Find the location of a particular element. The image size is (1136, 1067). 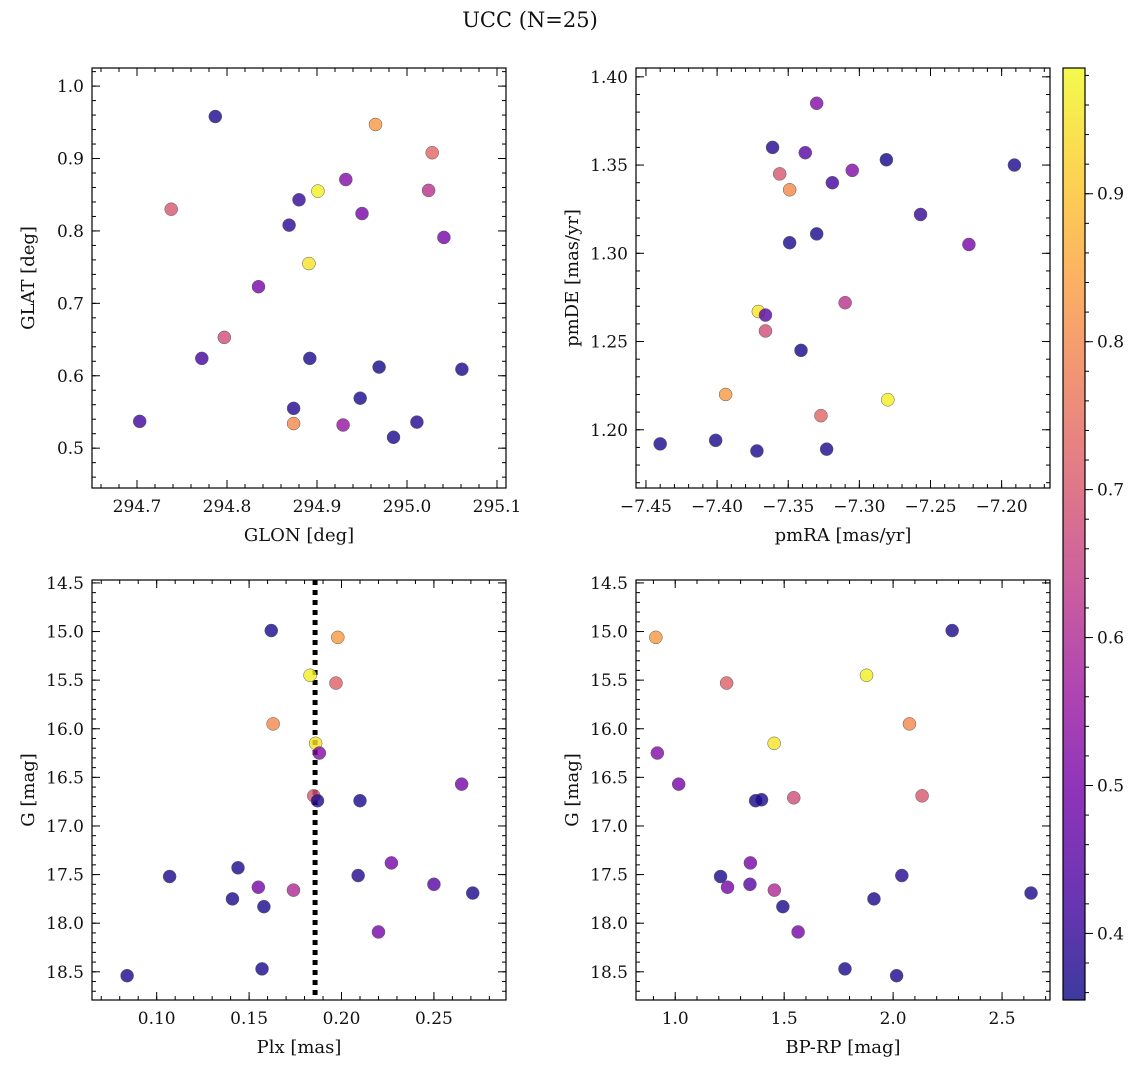

x-tick-label: −7.40 is located at coordinates (717, 507).